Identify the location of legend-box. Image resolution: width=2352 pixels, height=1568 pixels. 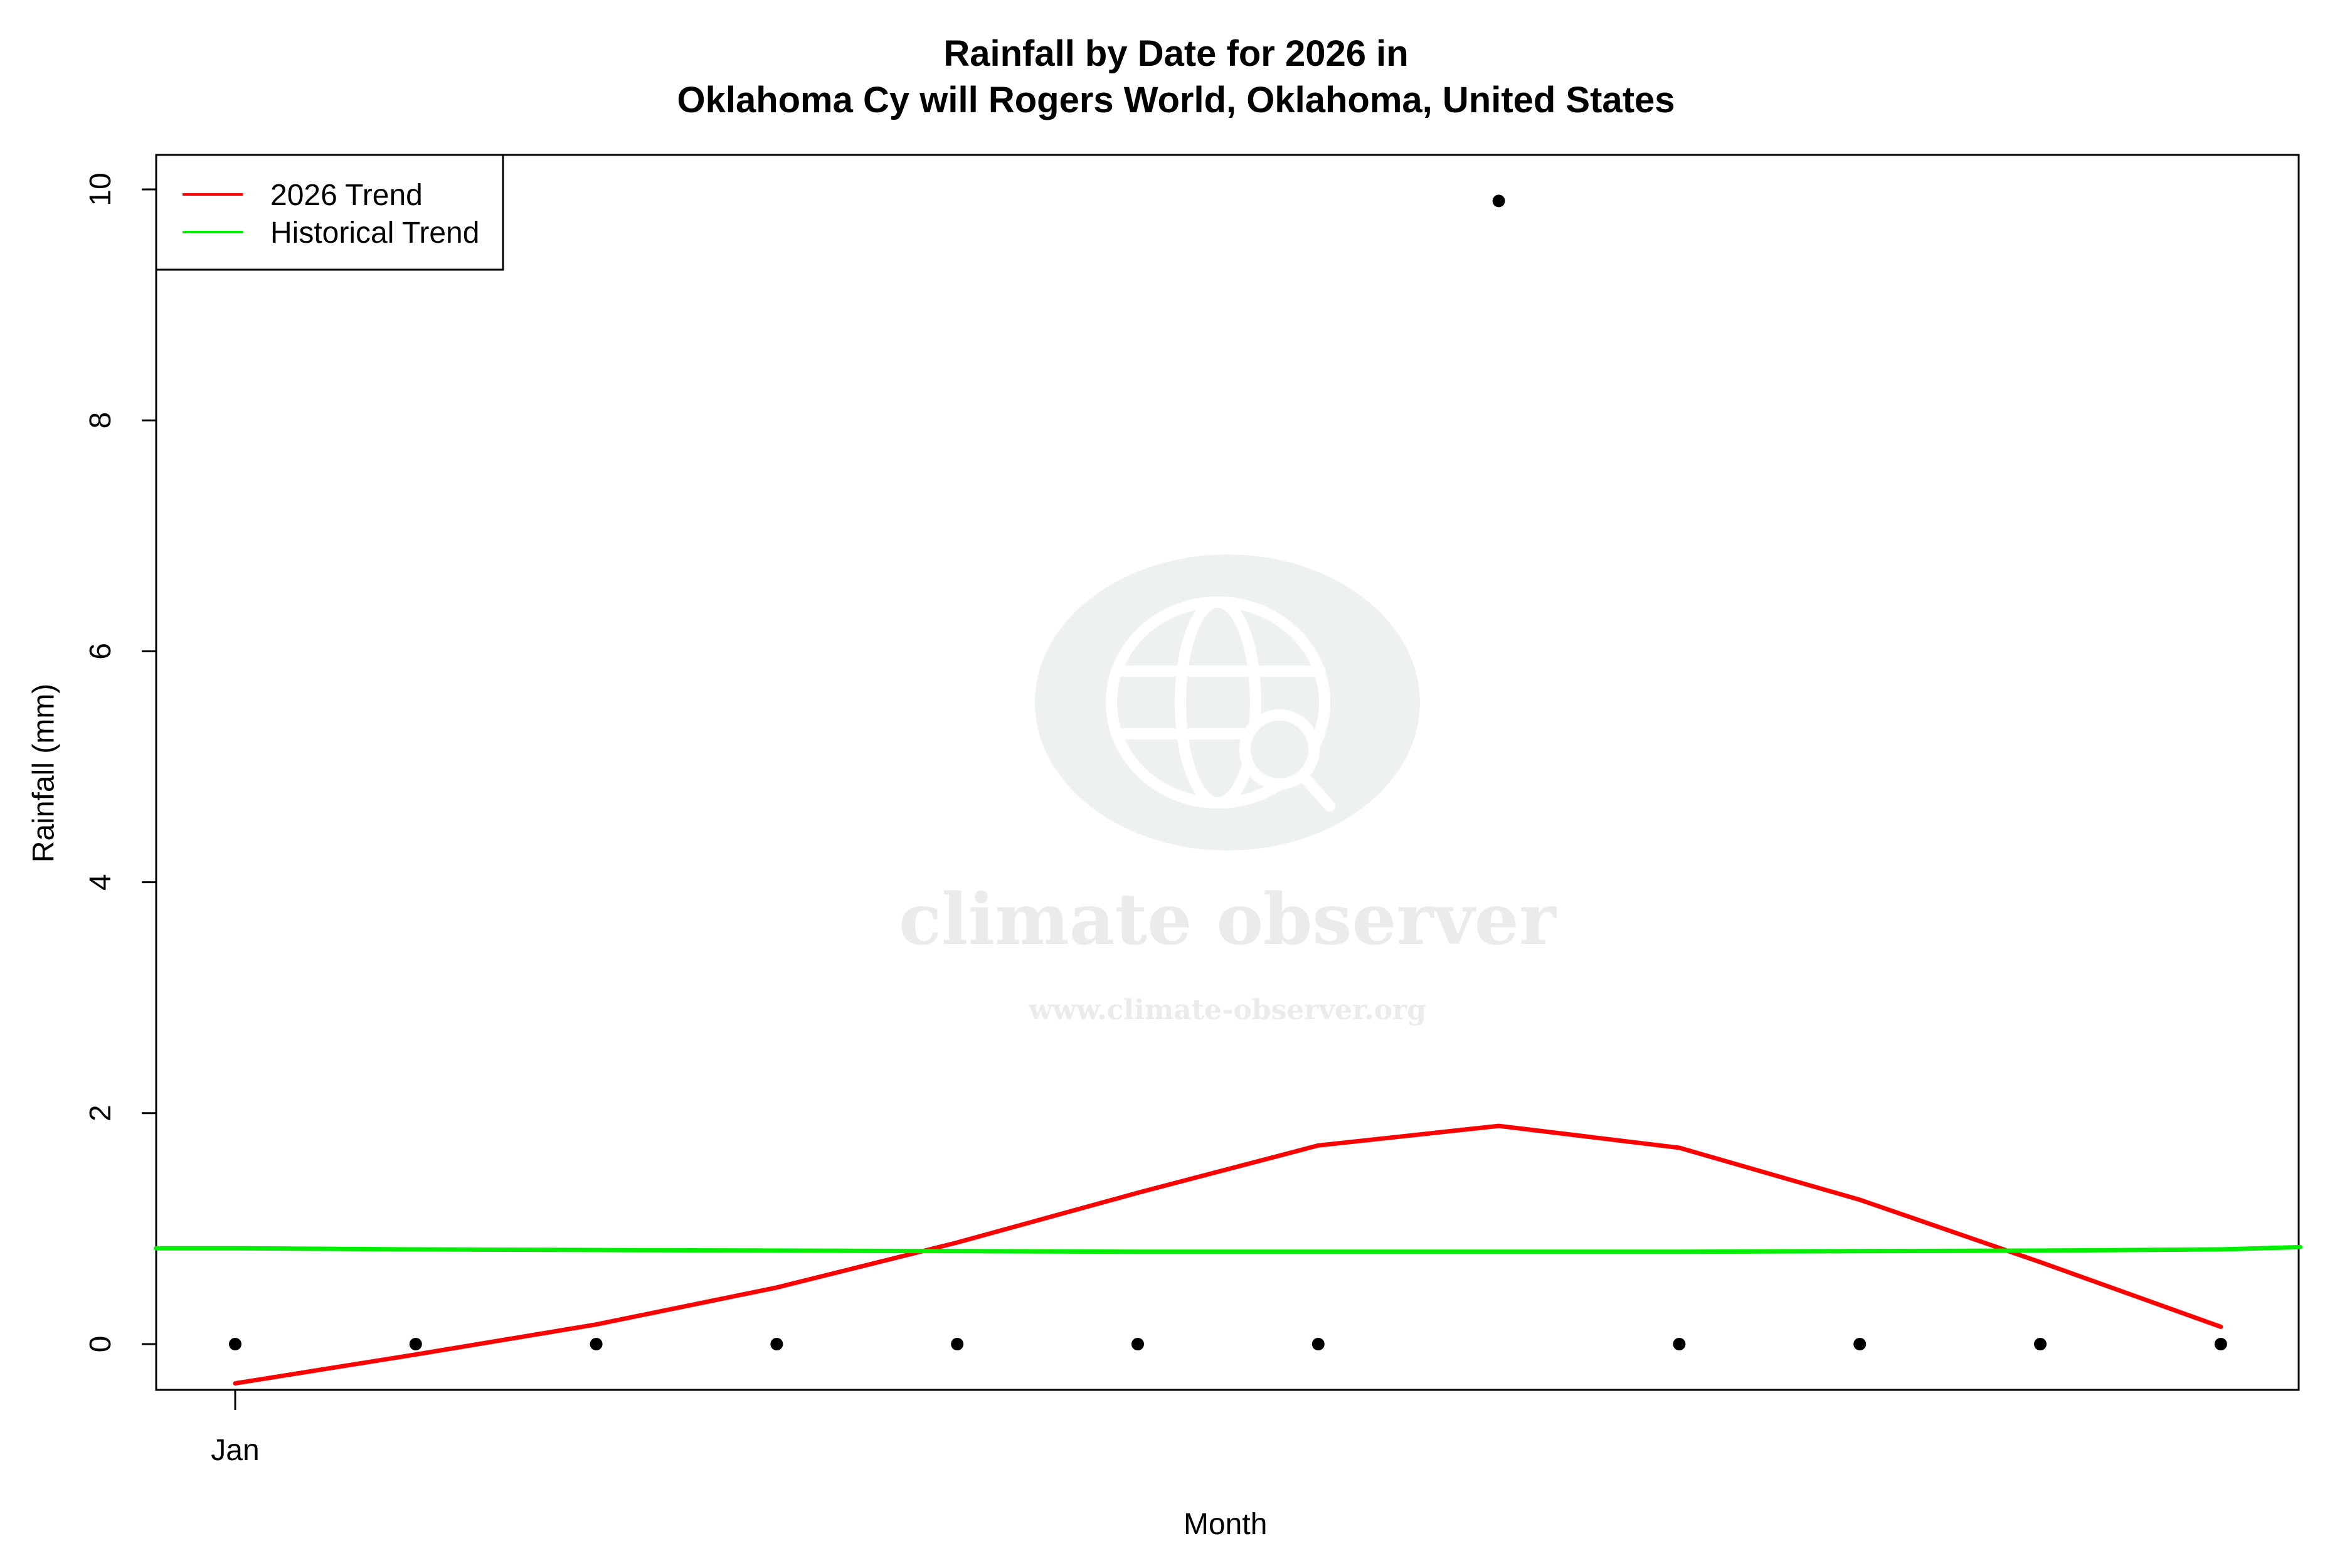
(330, 212).